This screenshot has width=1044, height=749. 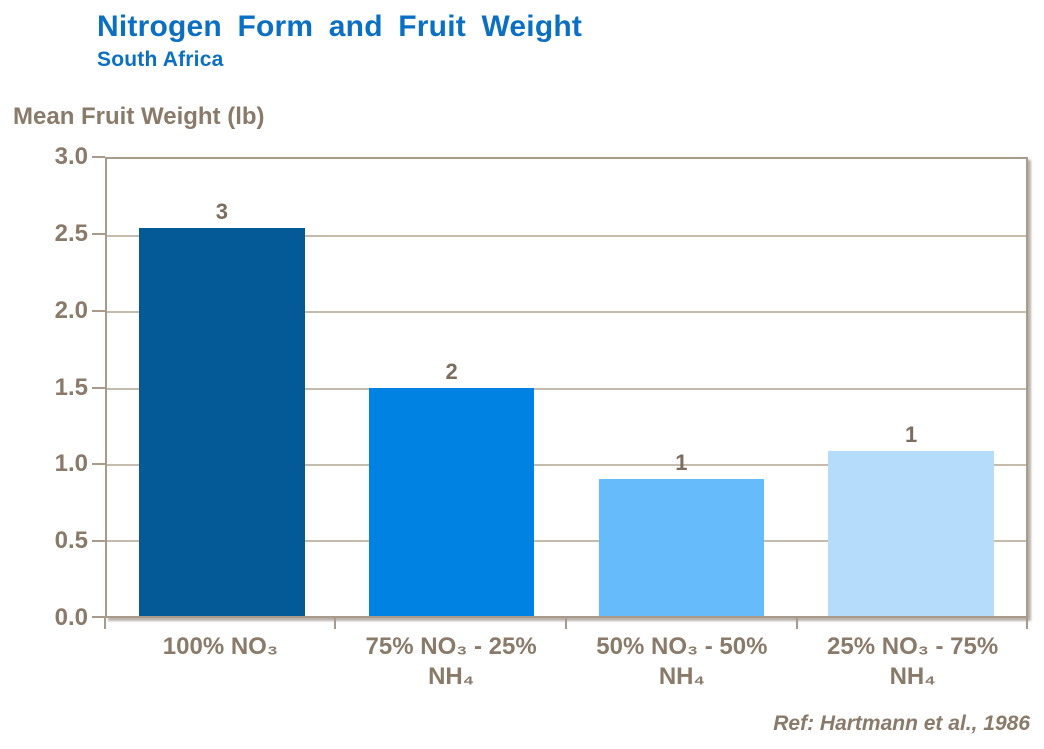 I want to click on y-tick-label: 2.0, so click(x=71, y=310).